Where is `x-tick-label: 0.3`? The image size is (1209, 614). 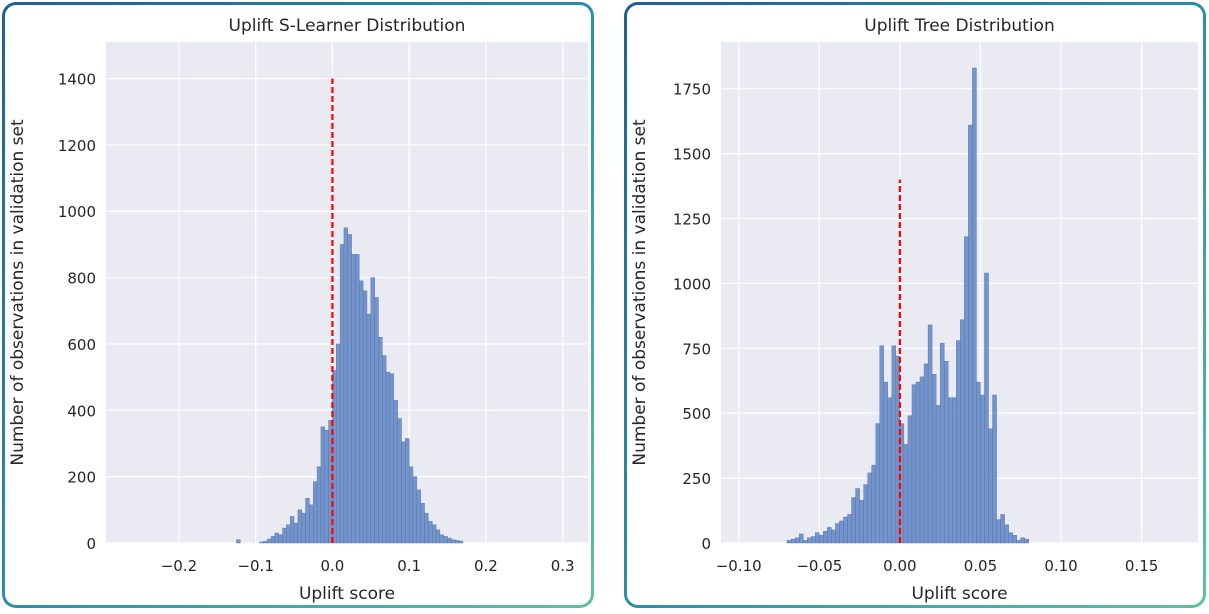 x-tick-label: 0.3 is located at coordinates (563, 566).